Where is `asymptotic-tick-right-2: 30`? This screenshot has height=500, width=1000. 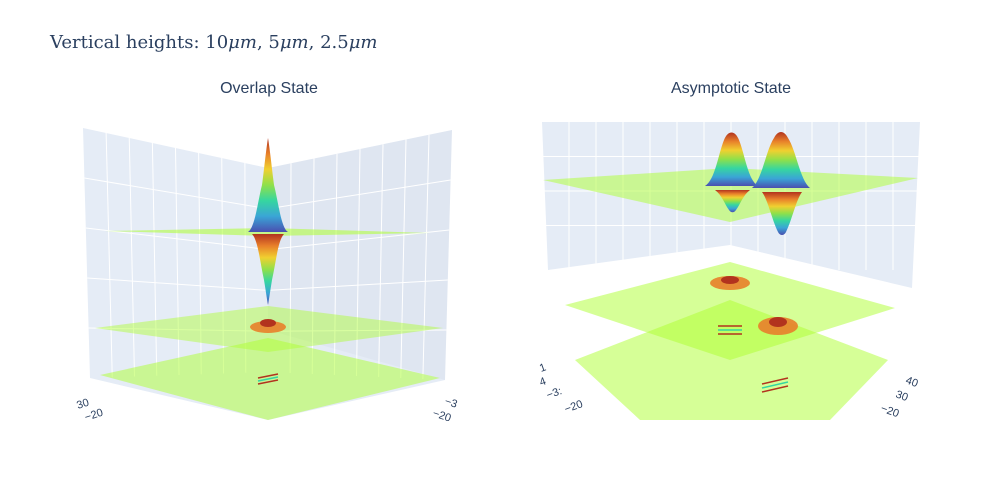 asymptotic-tick-right-2: 30 is located at coordinates (902, 396).